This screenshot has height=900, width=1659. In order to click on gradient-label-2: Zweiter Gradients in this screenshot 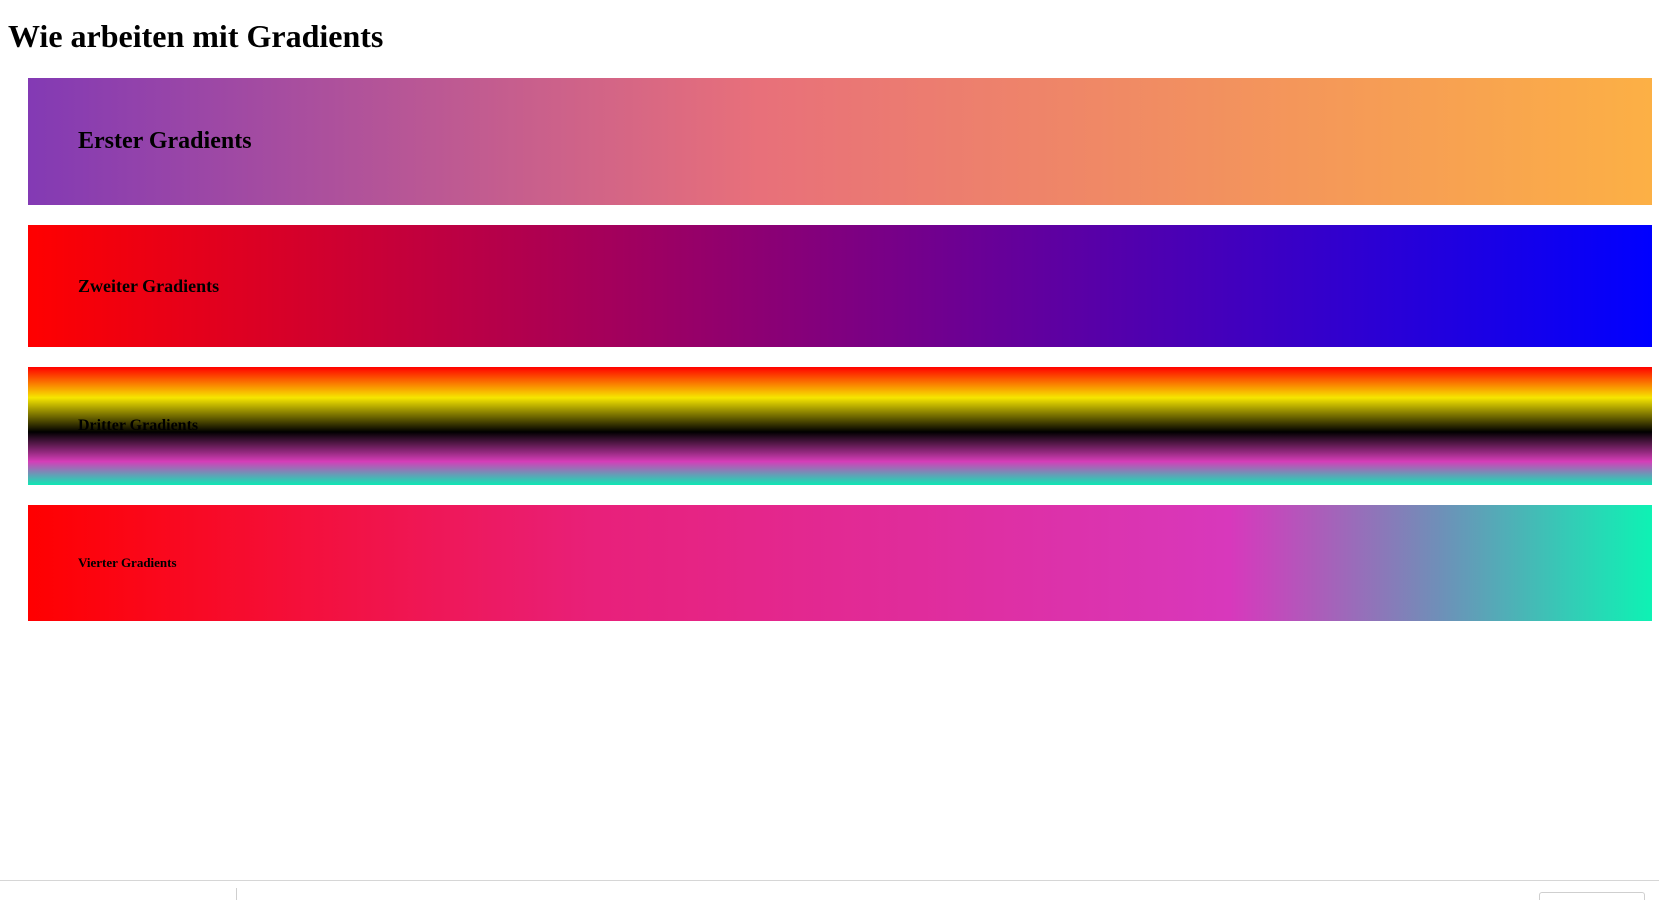, I will do `click(149, 285)`.